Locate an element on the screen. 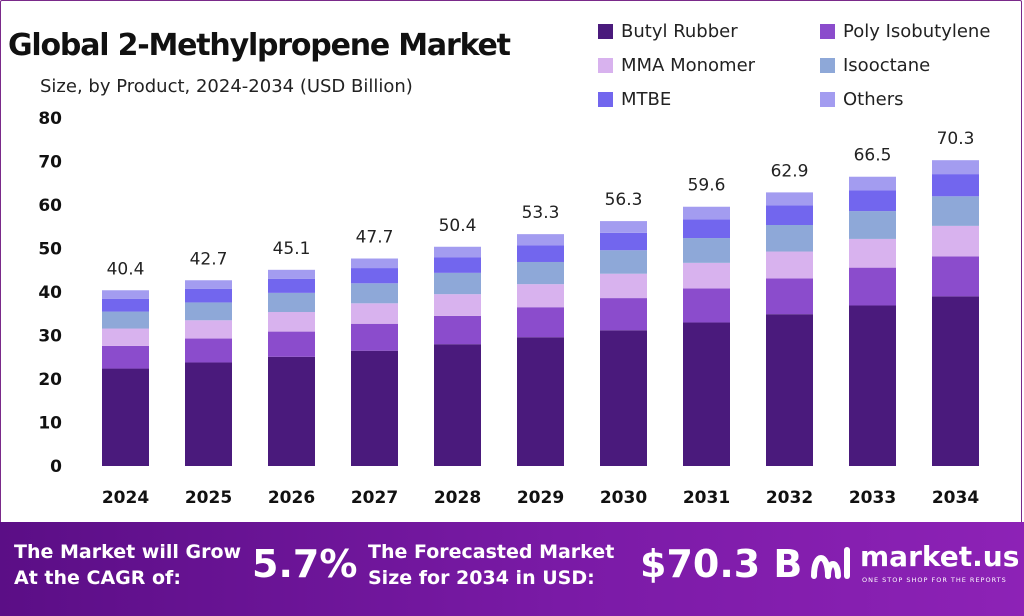 This screenshot has height=616, width=1024. bar-total-label: 53.3 is located at coordinates (541, 213).